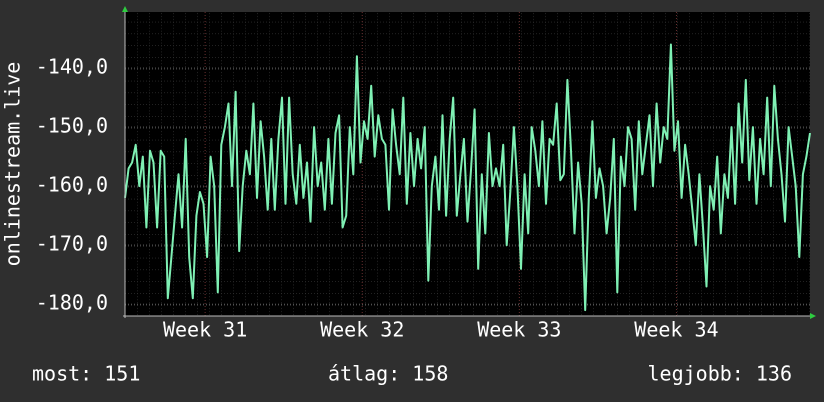 The height and width of the screenshot is (402, 824). I want to click on y-tick-label: -160,0, so click(72, 185).